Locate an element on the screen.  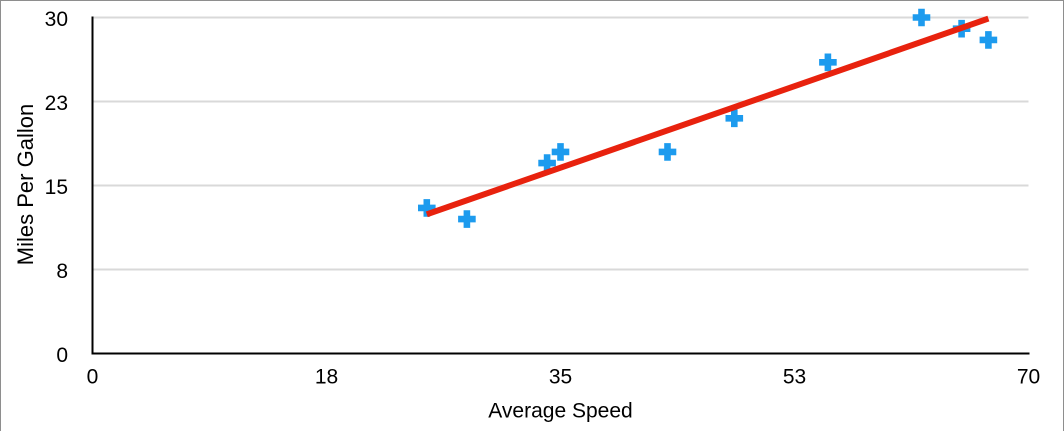
svg-text: 23 is located at coordinates (56, 103).